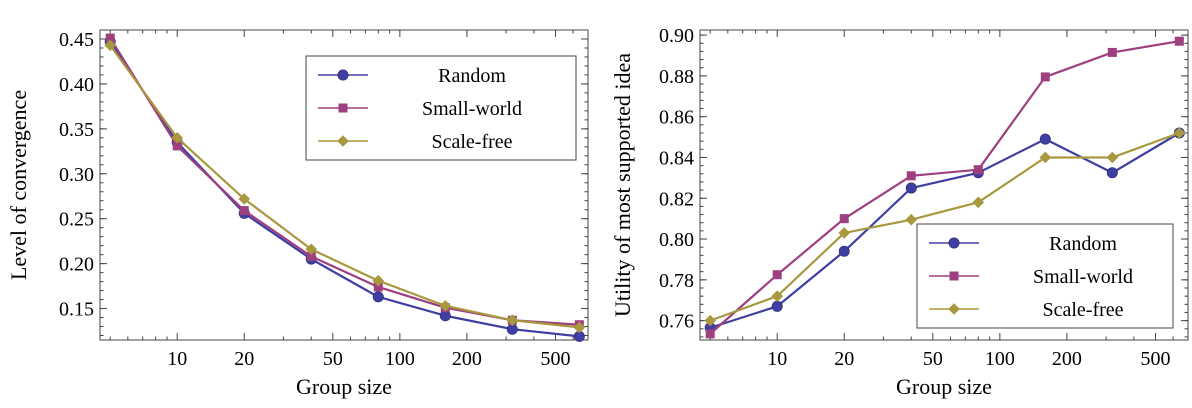  I want to click on y-tick-label: 0.40, so click(76, 85).